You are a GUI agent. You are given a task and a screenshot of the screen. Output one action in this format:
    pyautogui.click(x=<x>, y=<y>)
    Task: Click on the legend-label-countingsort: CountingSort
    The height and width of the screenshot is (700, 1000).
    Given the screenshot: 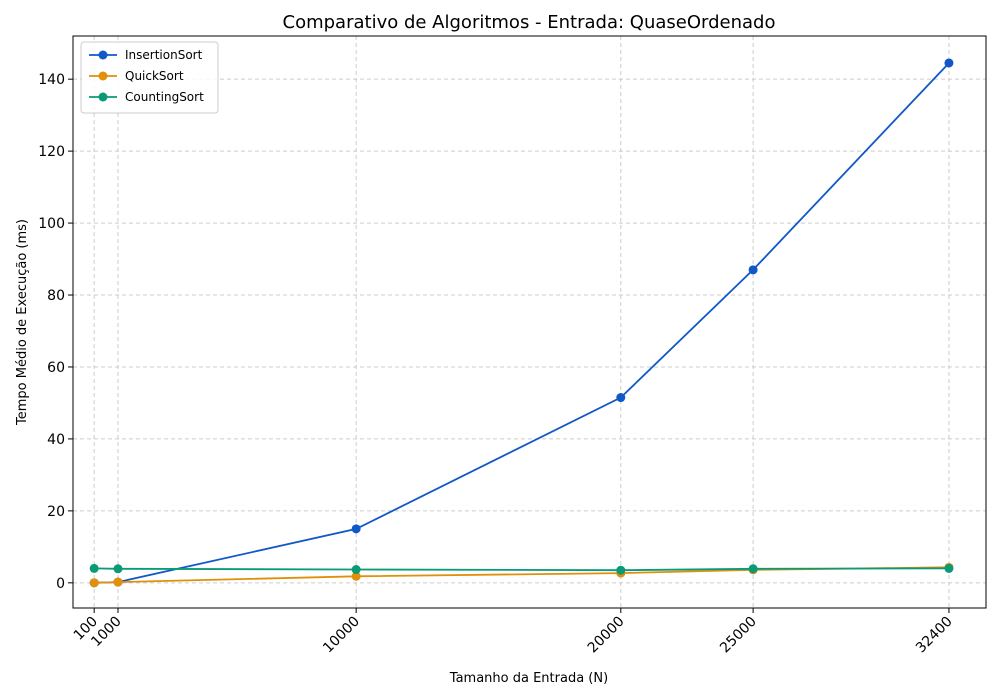 What is the action you would take?
    pyautogui.click(x=164, y=97)
    